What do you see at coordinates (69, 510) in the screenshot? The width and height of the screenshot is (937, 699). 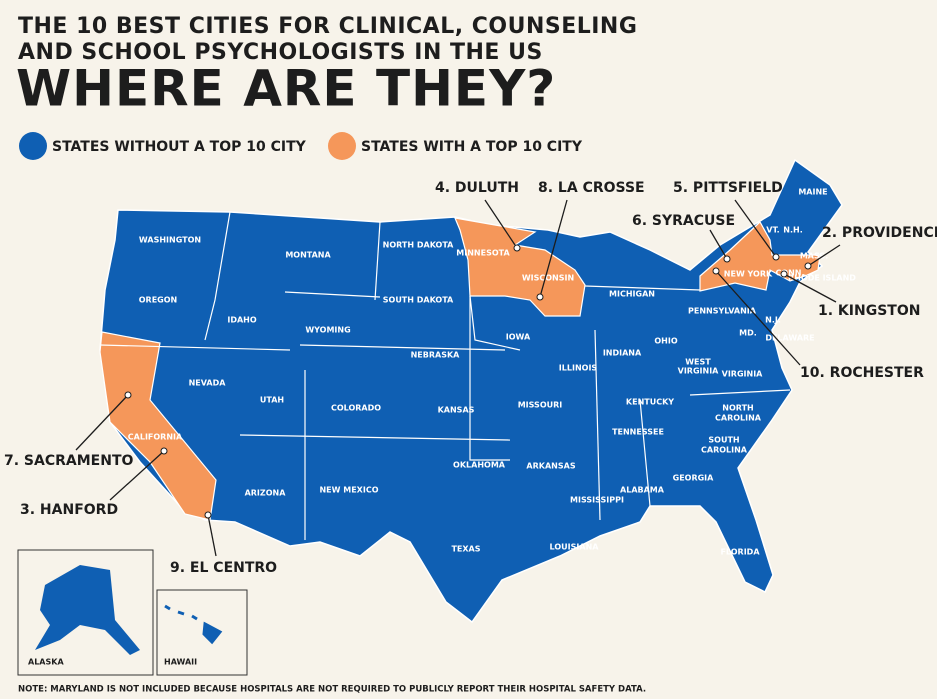 I see `callout-label: 3. HANFORD` at bounding box center [69, 510].